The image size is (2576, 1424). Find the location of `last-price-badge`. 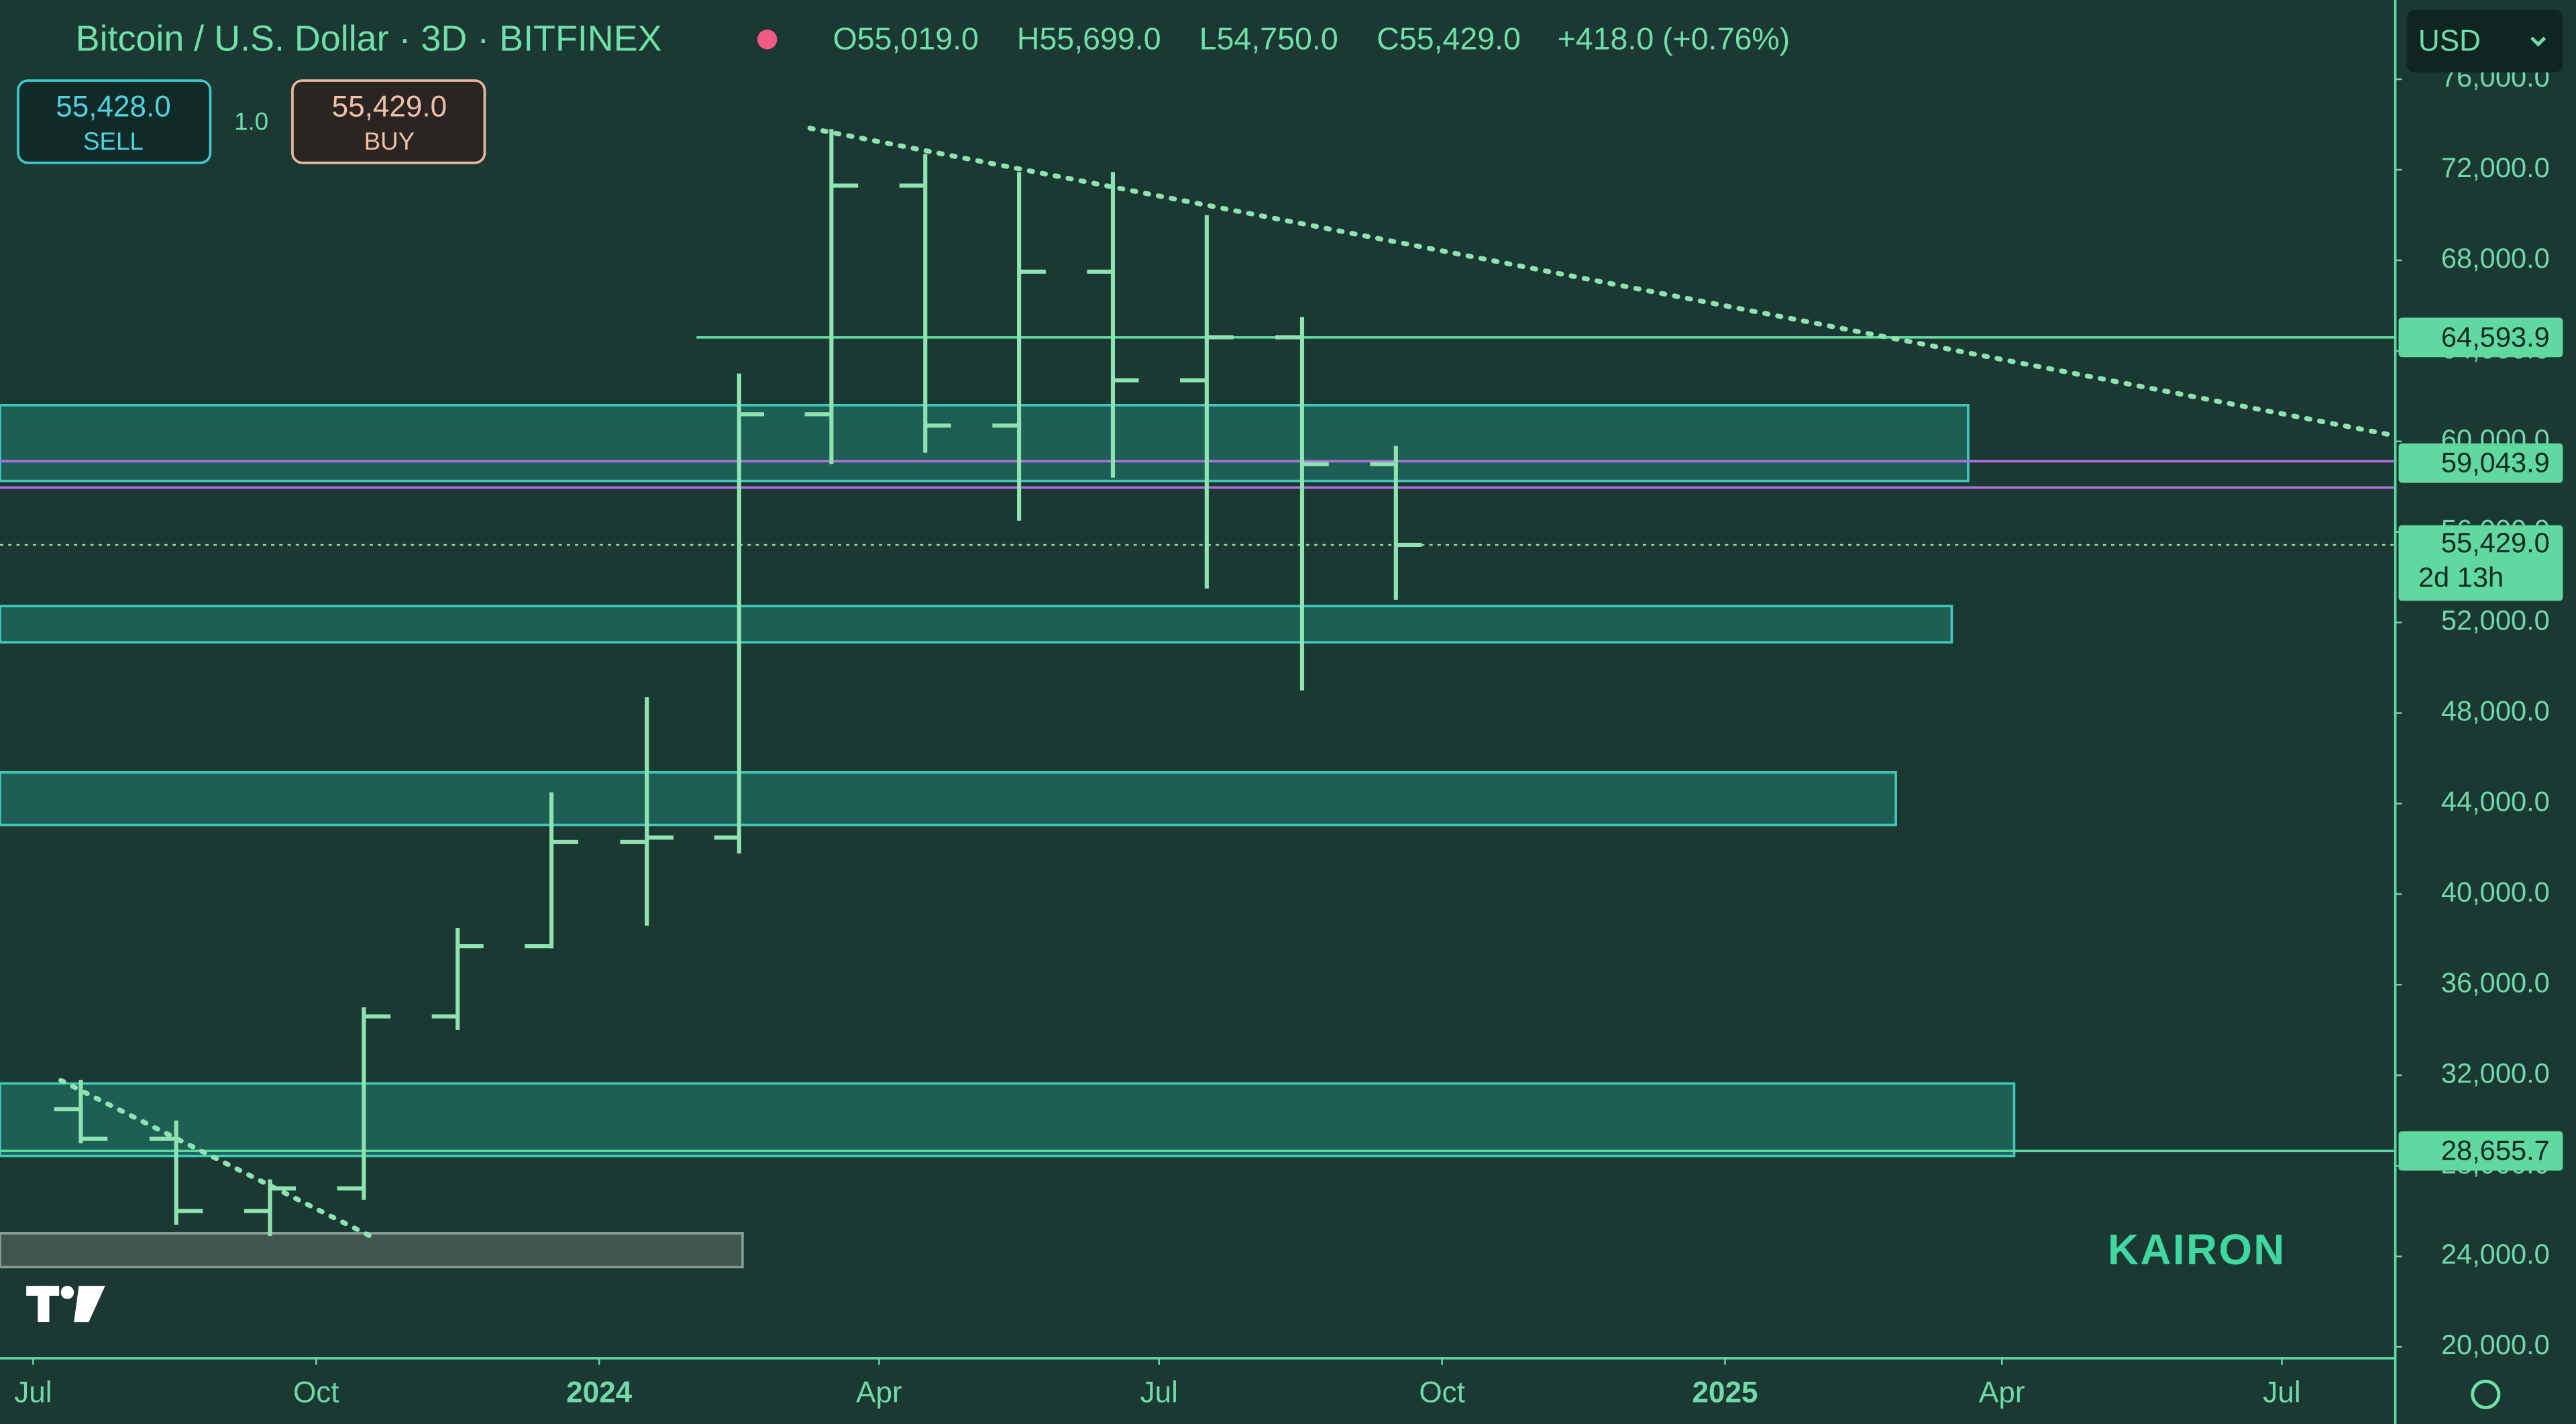

last-price-badge is located at coordinates (2480, 563).